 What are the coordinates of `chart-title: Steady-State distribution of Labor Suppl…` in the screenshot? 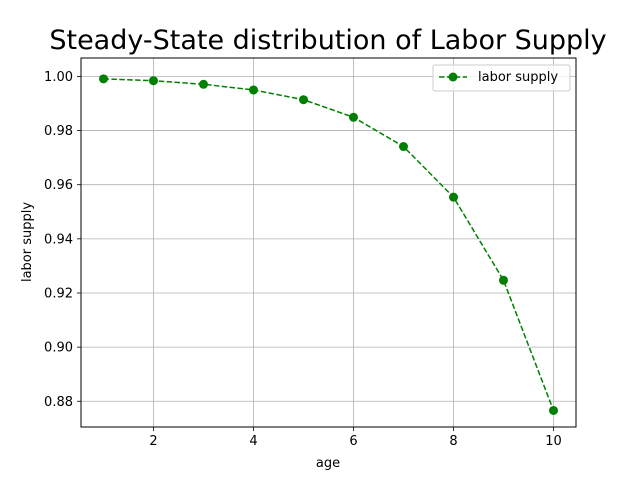 It's located at (327, 40).